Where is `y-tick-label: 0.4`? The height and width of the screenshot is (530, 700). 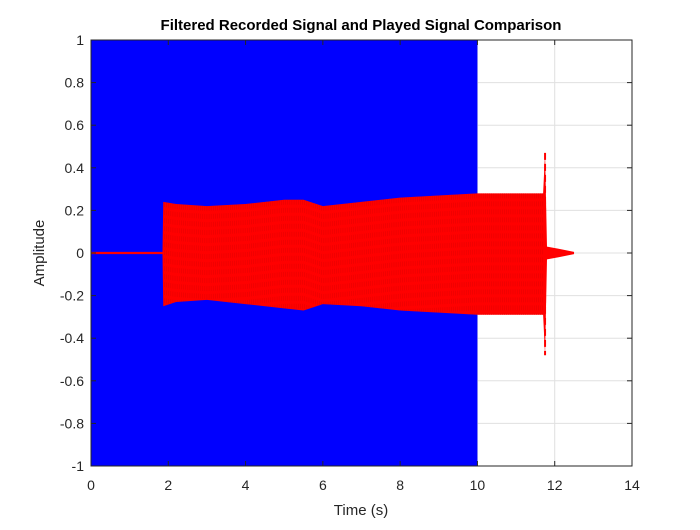
y-tick-label: 0.4 is located at coordinates (75, 168).